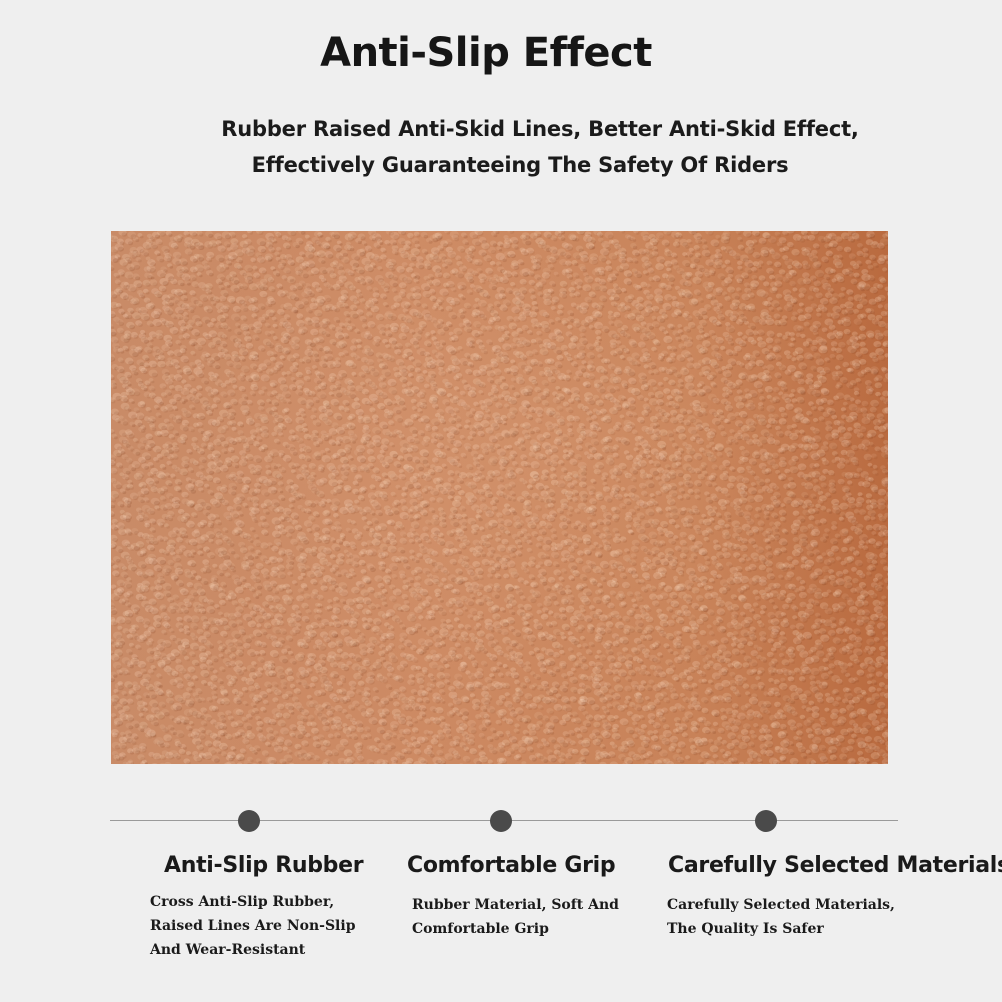 Image resolution: width=1002 pixels, height=1002 pixels. What do you see at coordinates (486, 53) in the screenshot?
I see `page-title: Anti-Slip Effect` at bounding box center [486, 53].